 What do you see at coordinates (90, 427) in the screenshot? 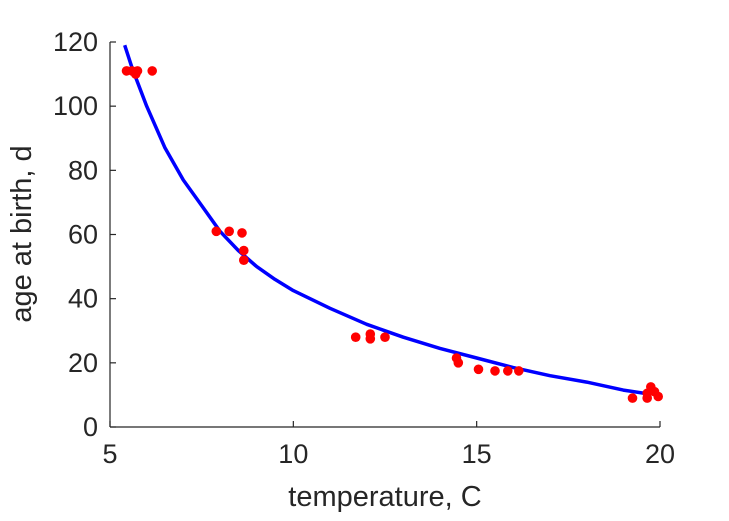
I see `y-tick-label: 0` at bounding box center [90, 427].